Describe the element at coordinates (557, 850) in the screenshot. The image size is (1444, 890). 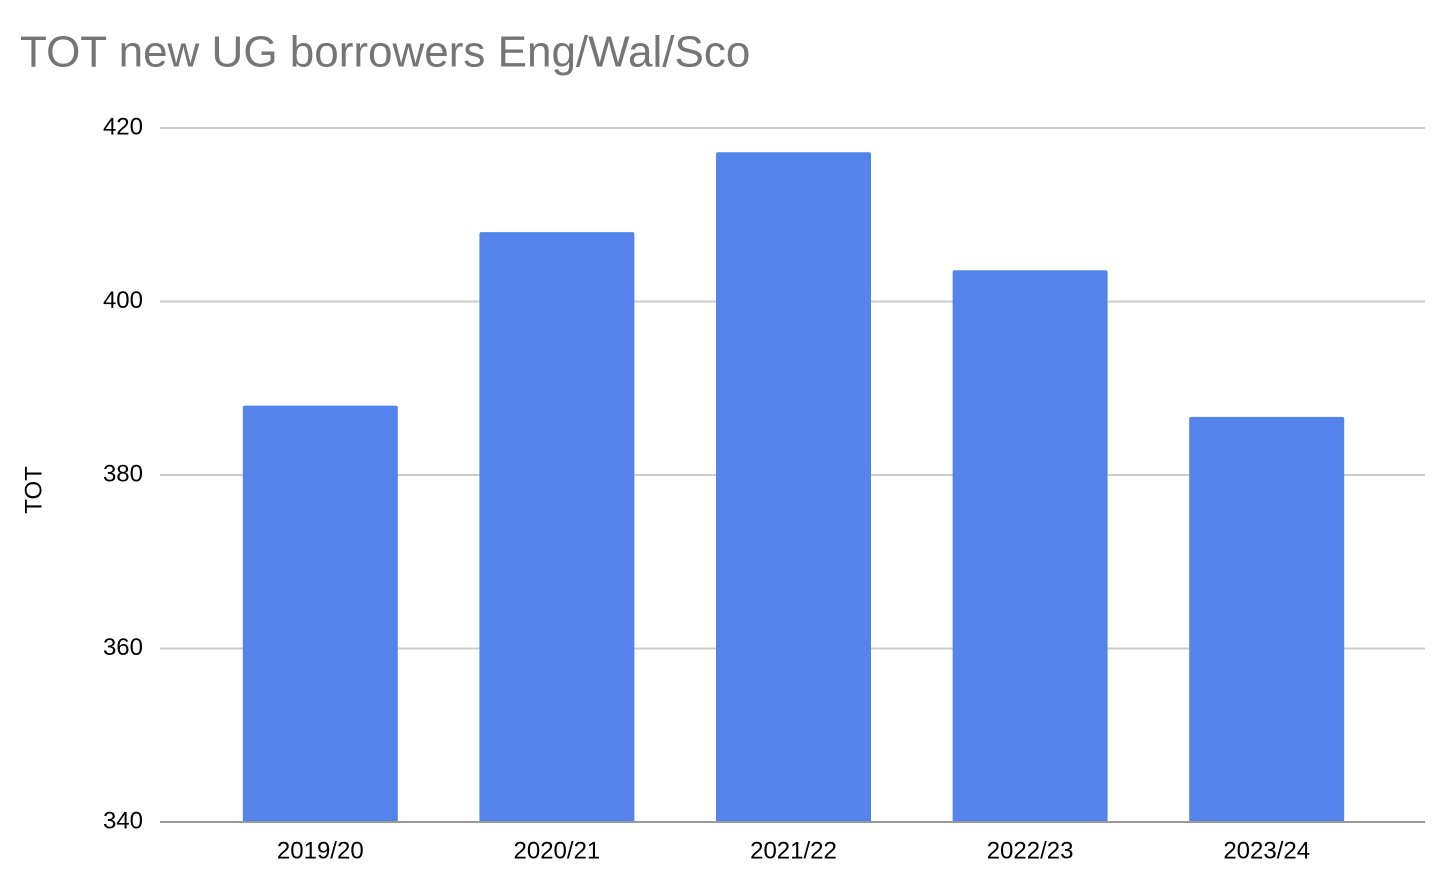
I see `x-tick-label: 2020/21` at that location.